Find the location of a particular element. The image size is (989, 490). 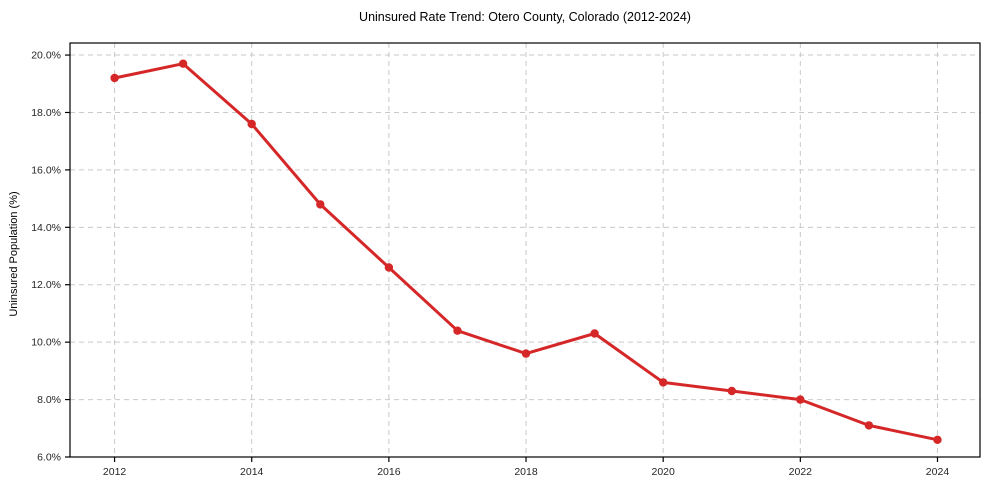

x-tick-label: 2020 is located at coordinates (664, 472).